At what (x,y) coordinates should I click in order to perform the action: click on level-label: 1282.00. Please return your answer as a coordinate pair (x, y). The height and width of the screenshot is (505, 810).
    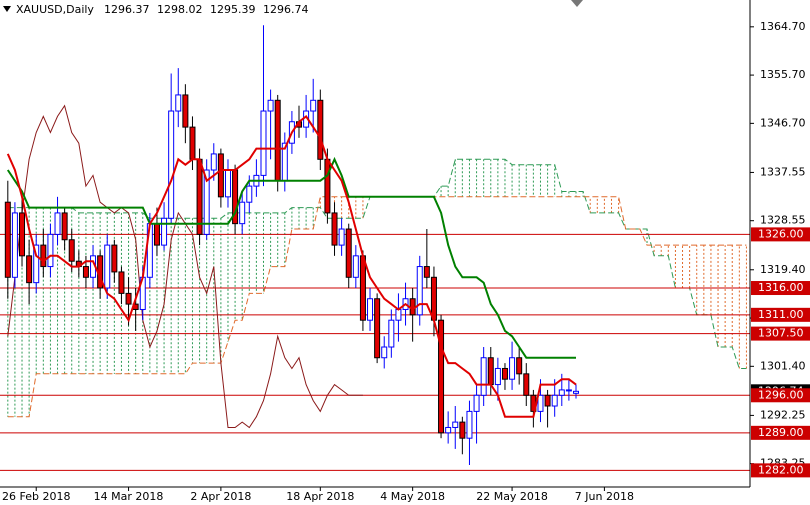
    Looking at the image, I should click on (781, 469).